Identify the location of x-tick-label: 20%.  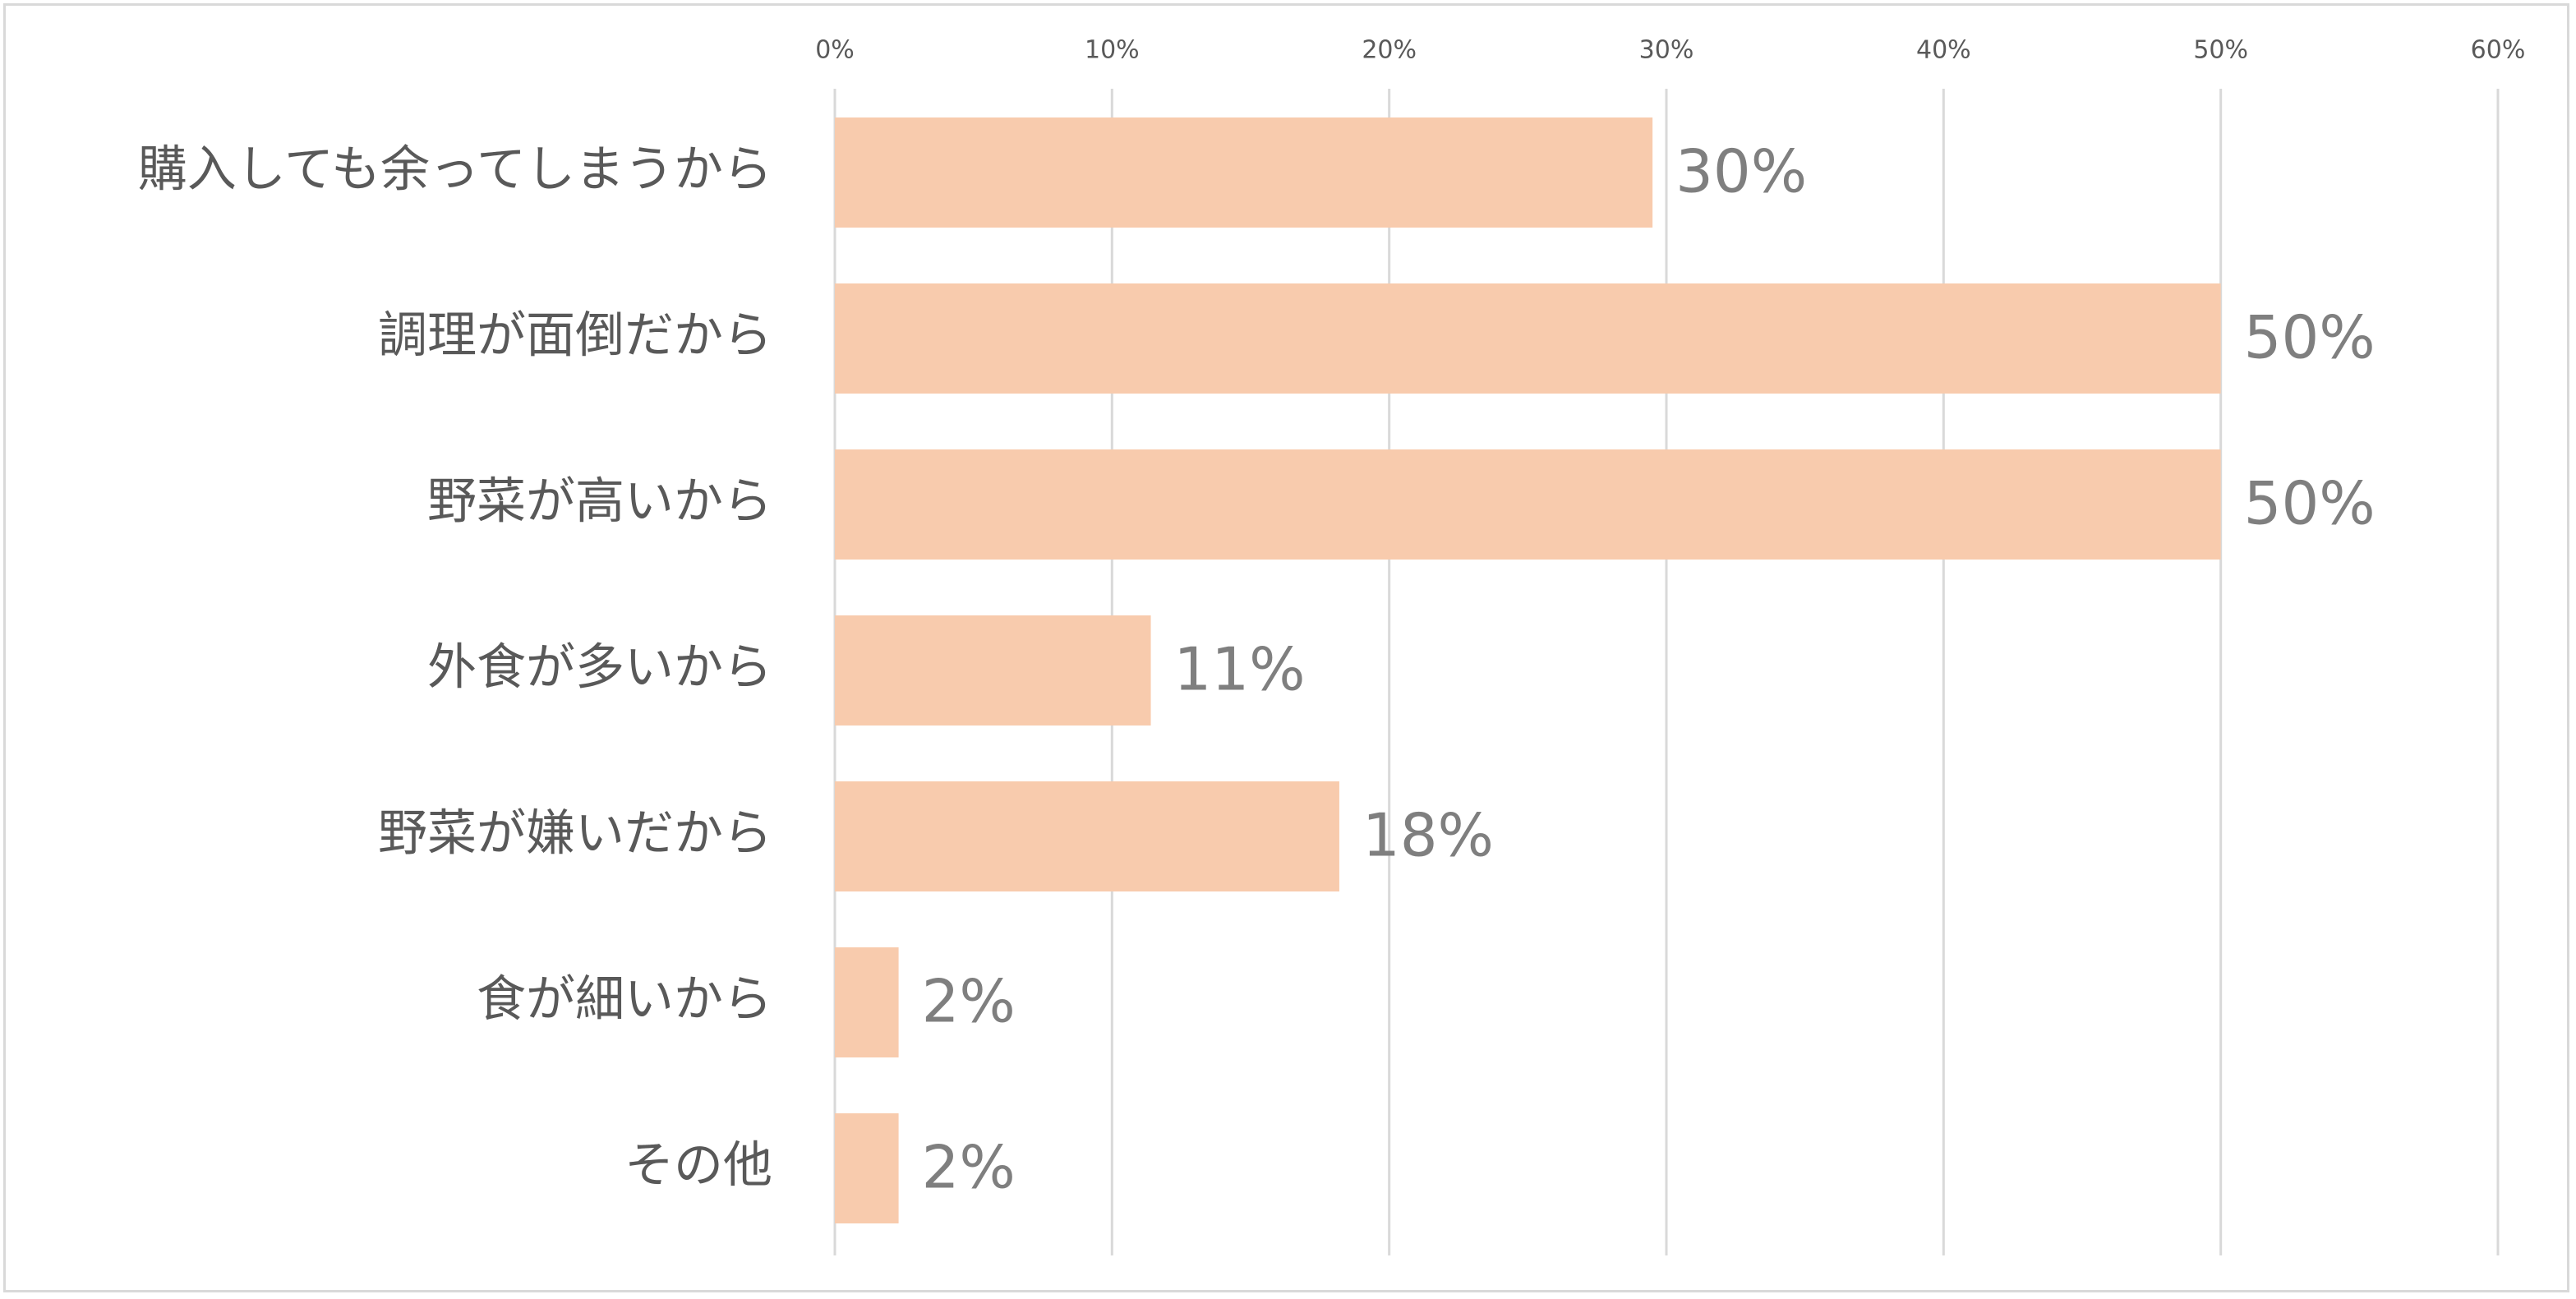
(1389, 50).